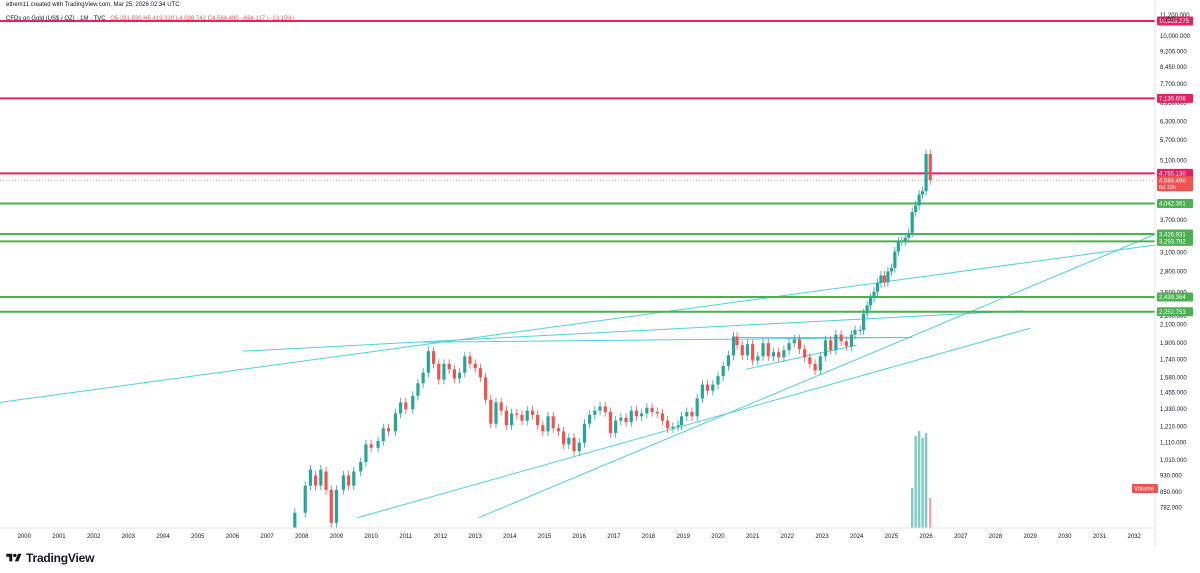  Describe the element at coordinates (1172, 182) in the screenshot. I see `last-price-label: 4,584.490` at that location.